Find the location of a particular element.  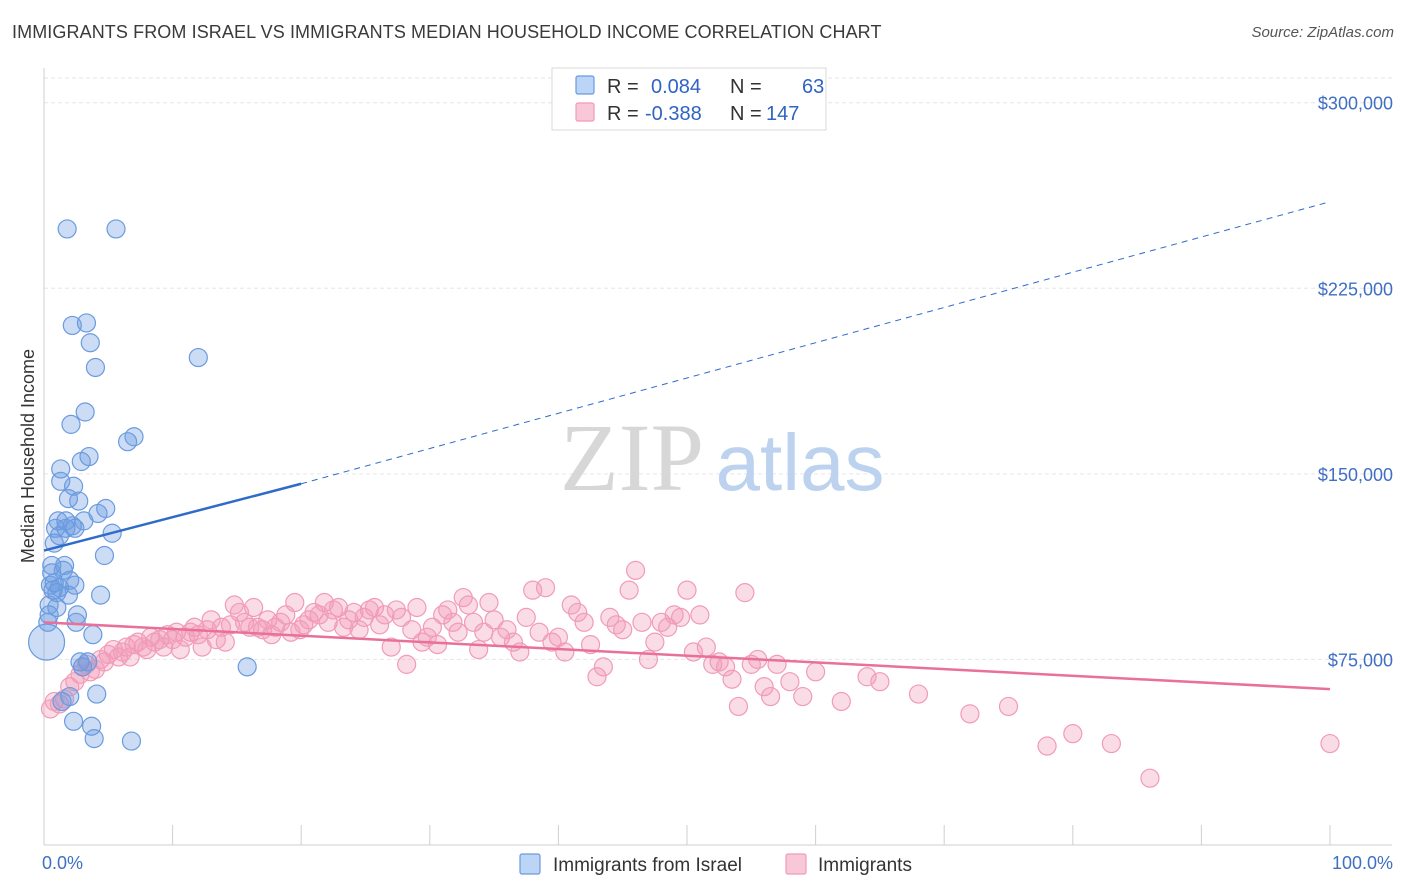

stats-legend-swatch-israel is located at coordinates (585, 85).